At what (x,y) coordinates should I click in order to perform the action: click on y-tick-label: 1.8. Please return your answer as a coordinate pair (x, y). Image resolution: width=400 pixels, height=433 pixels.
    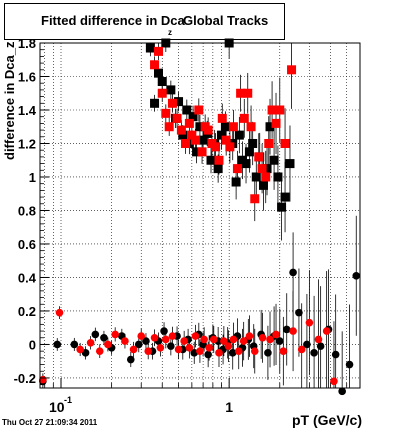
    Looking at the image, I should click on (27, 43).